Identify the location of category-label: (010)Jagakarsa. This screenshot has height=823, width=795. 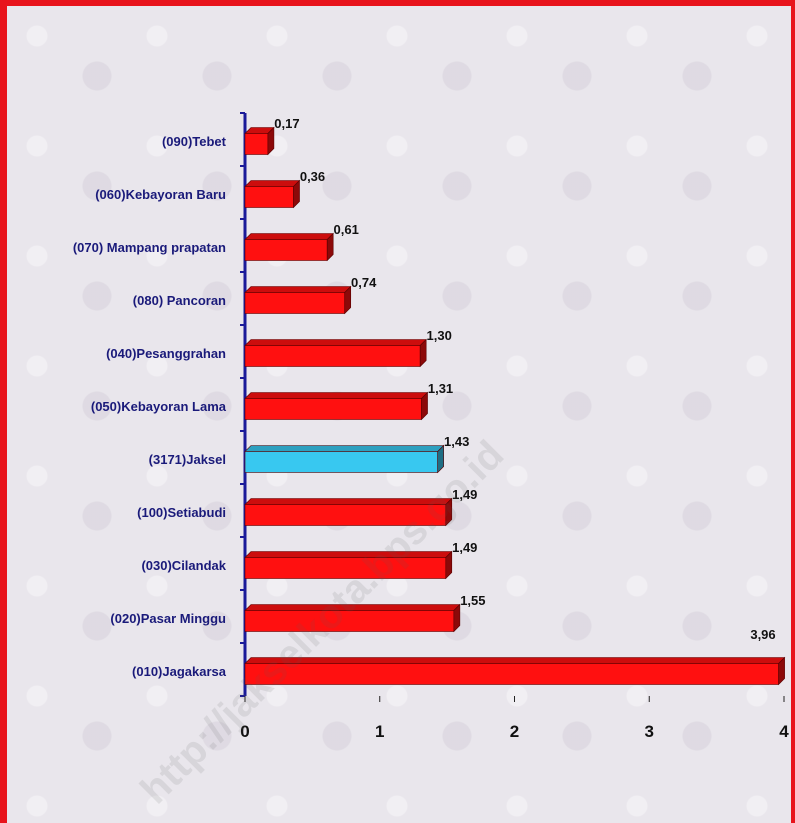
(179, 671).